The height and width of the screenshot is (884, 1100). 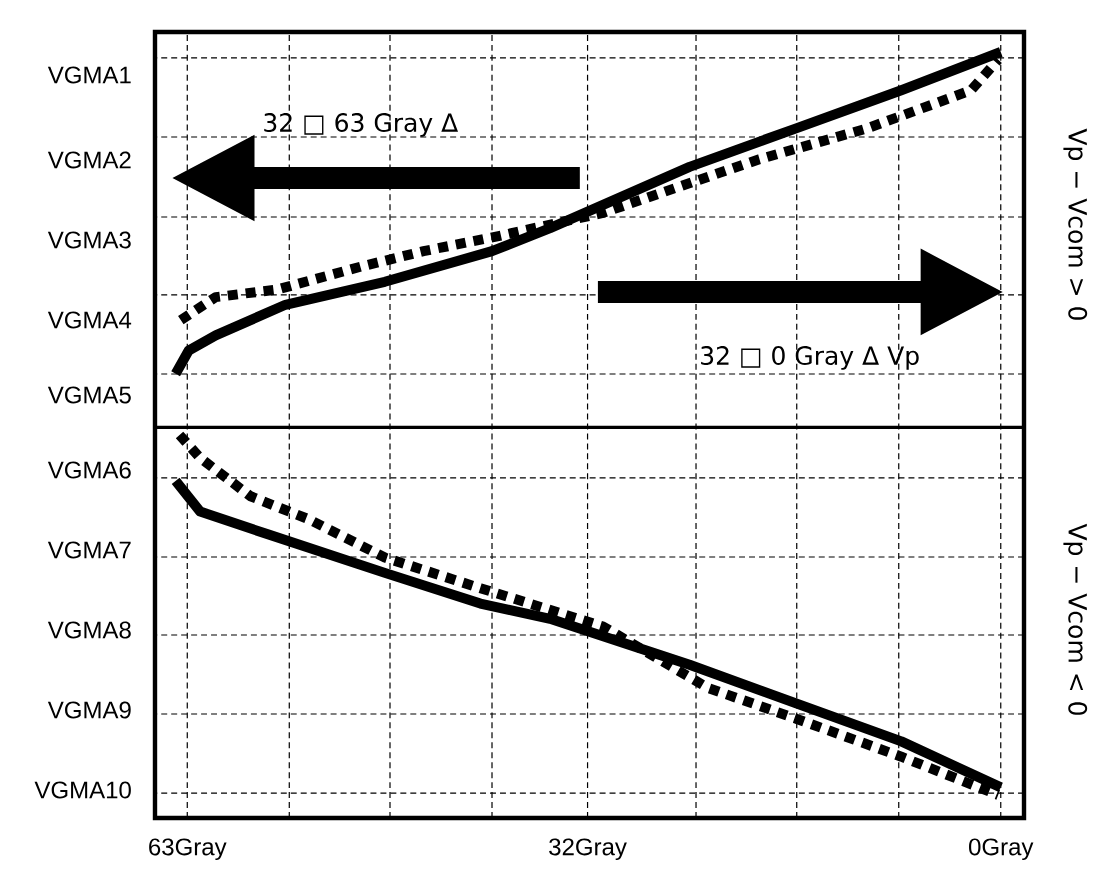 I want to click on x-tick-label: 0Gray, so click(x=1001, y=849).